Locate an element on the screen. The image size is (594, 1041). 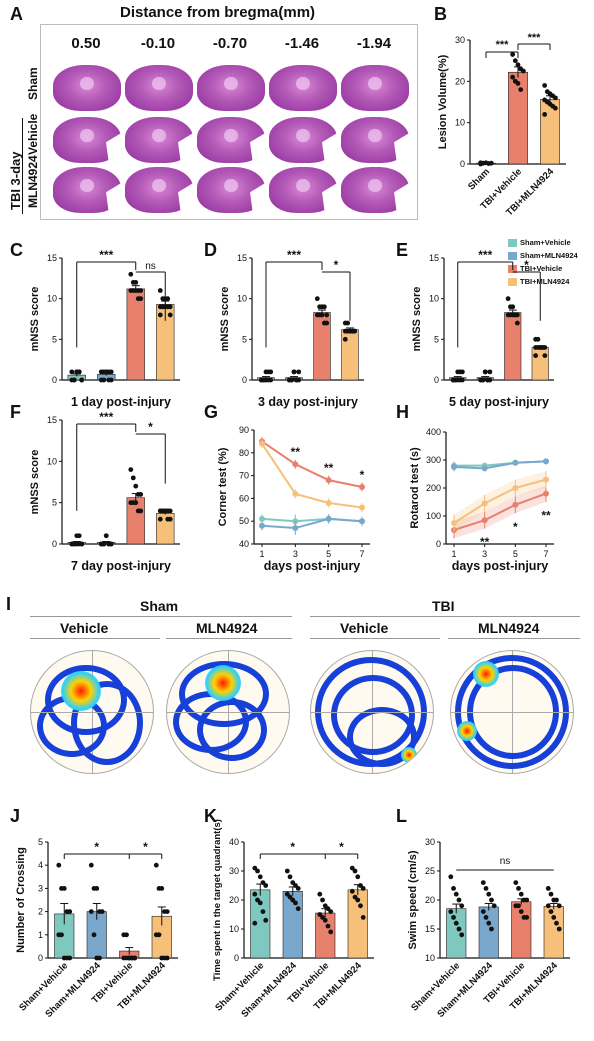
y-tick-label: 100 is located at coordinates (433, 516).